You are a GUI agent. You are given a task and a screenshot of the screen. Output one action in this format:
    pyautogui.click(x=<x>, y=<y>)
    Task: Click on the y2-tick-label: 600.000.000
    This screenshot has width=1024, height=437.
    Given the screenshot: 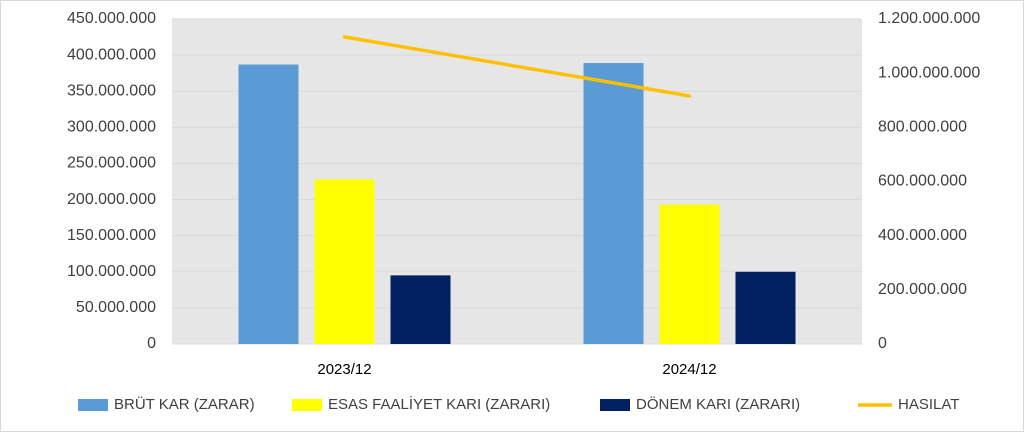 What is the action you would take?
    pyautogui.click(x=922, y=181)
    